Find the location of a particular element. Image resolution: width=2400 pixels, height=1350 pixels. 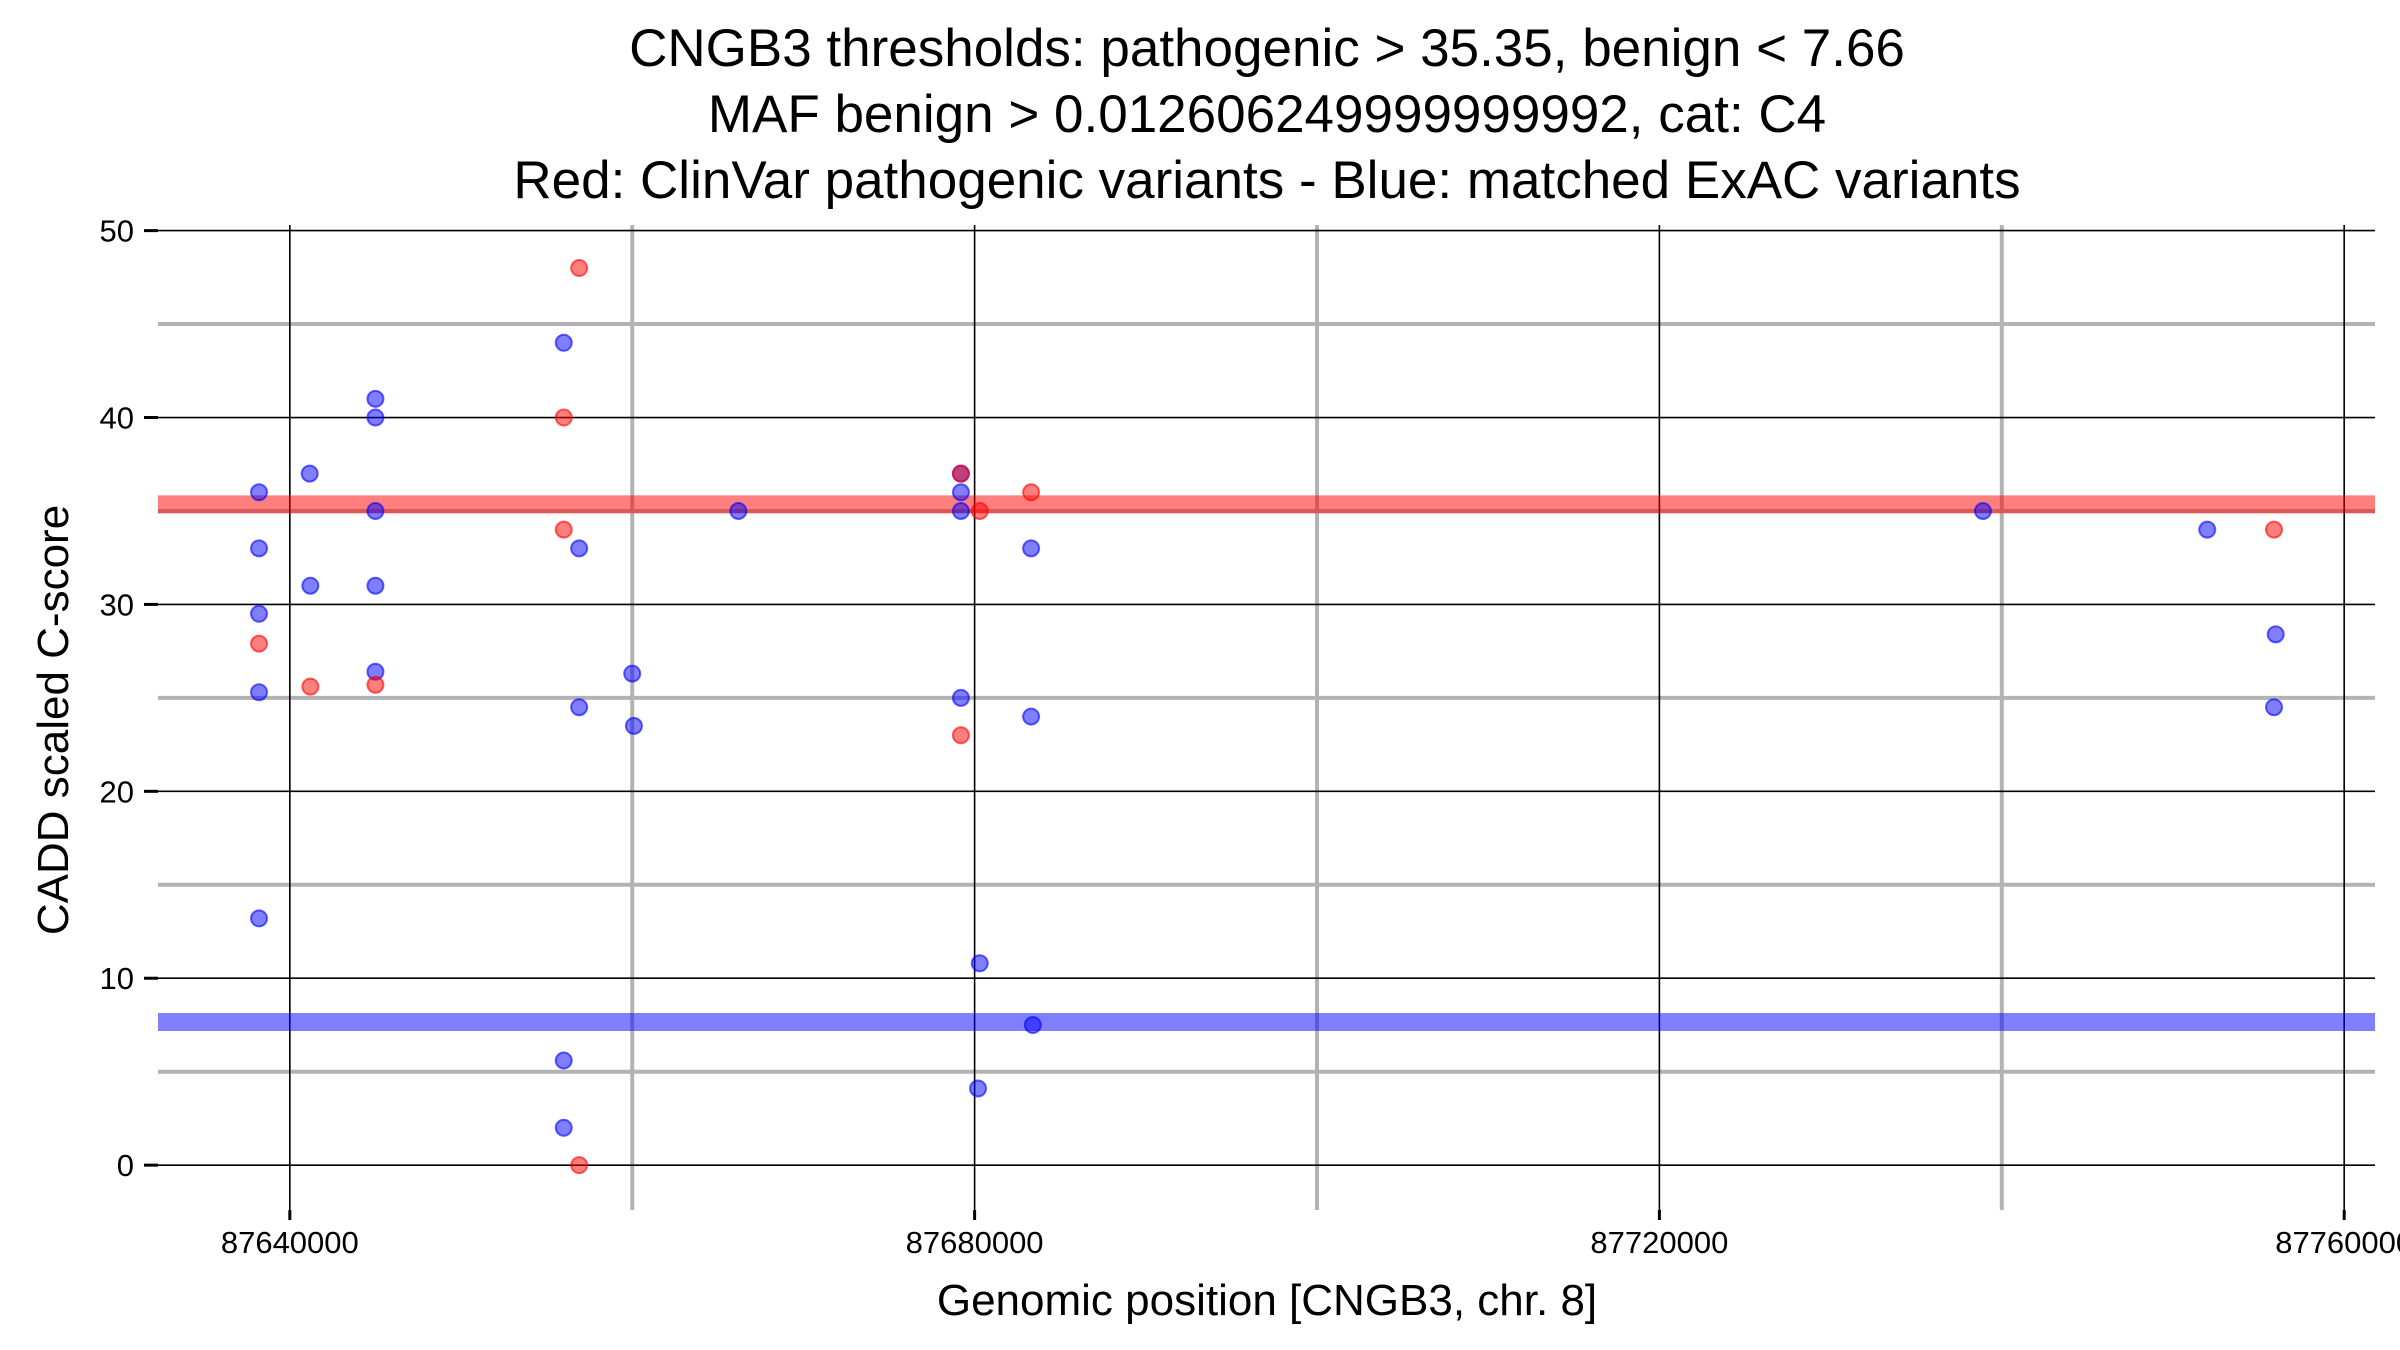

x-tick-label: 87760000 is located at coordinates (2337, 1242).